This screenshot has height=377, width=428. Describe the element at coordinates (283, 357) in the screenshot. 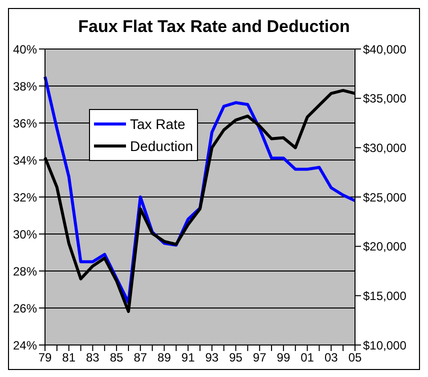

I see `x-tick-label: 99` at that location.